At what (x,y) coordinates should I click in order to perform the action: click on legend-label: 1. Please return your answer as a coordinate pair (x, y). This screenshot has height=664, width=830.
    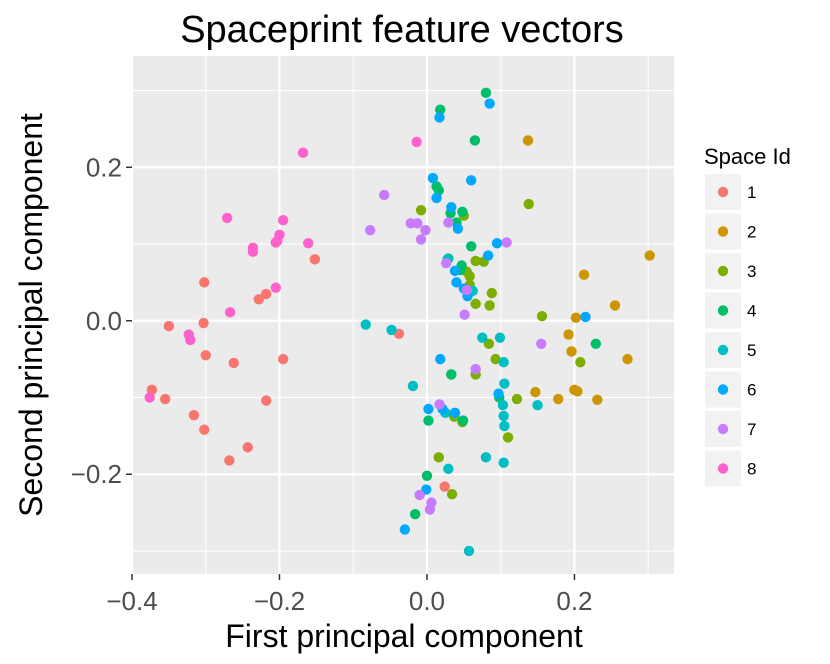
    Looking at the image, I should click on (751, 192).